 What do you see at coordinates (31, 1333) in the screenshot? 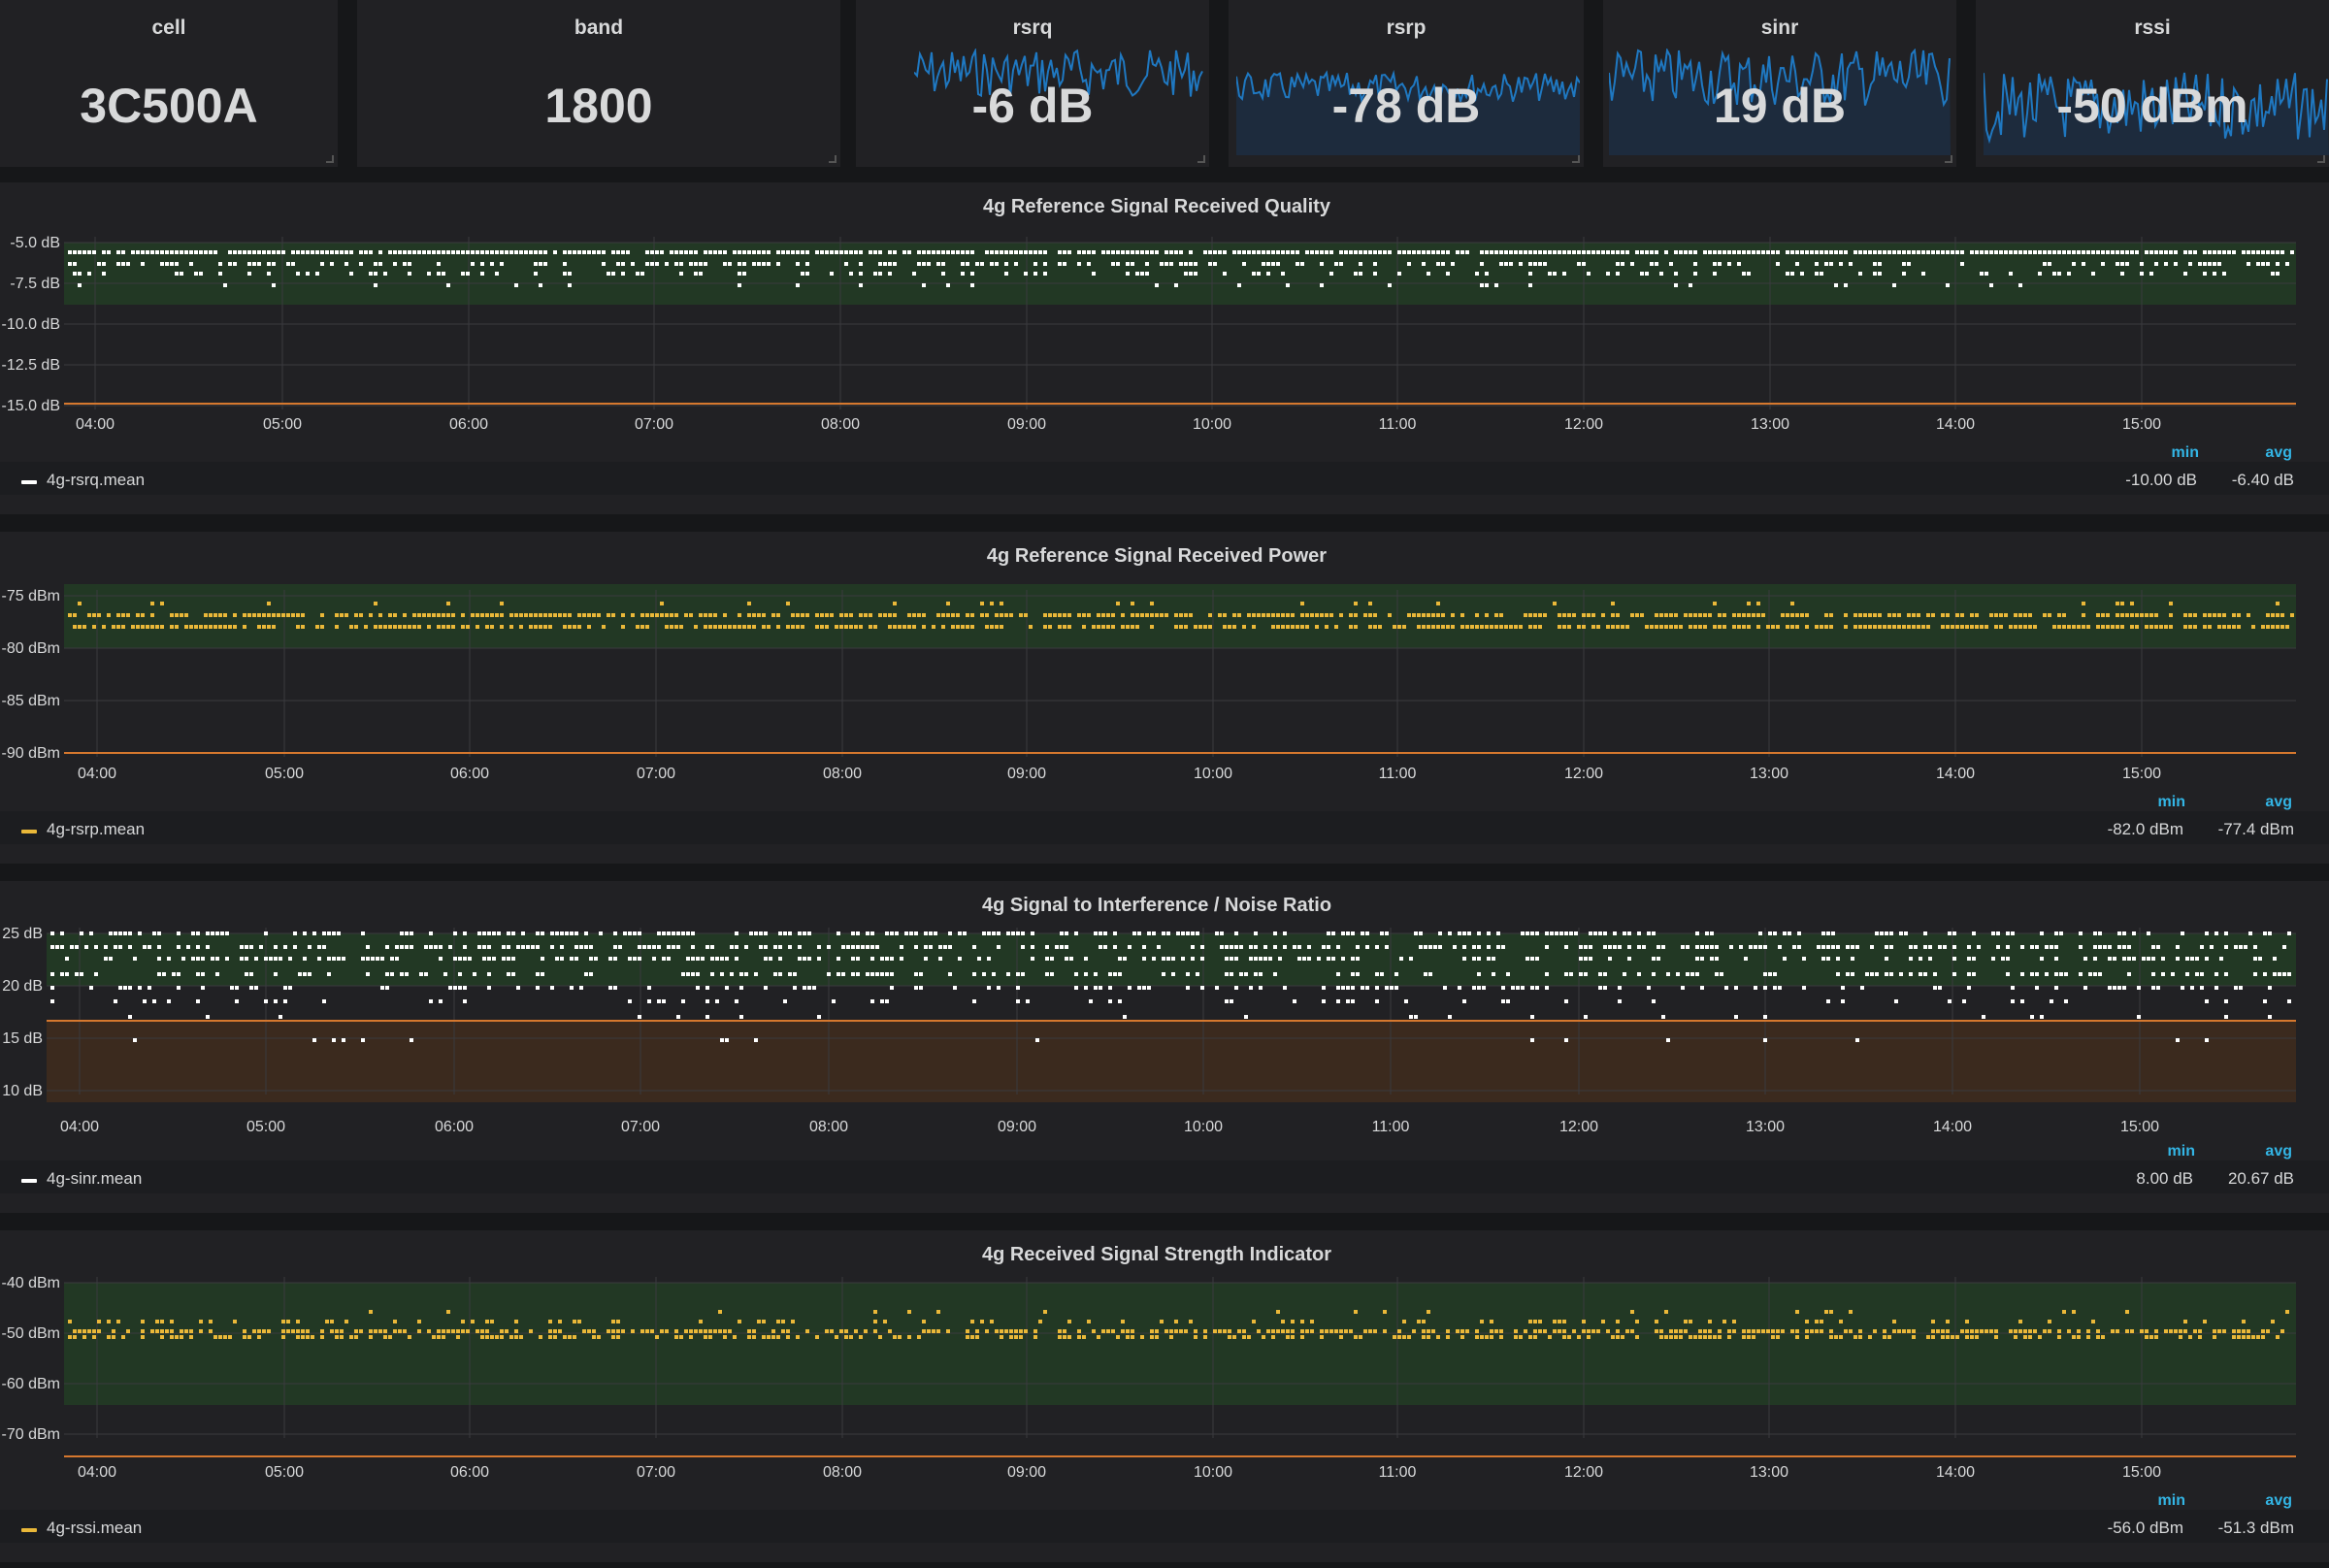
I see `y-tick-label: -50 dBm` at bounding box center [31, 1333].